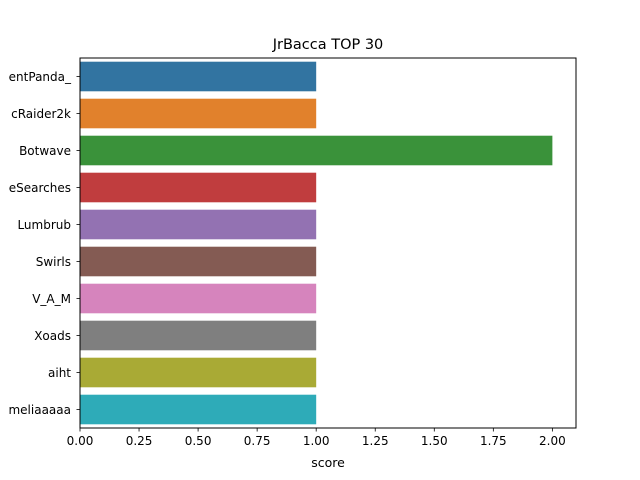  Describe the element at coordinates (434, 441) in the screenshot. I see `x-tick-label: 1.50` at that location.